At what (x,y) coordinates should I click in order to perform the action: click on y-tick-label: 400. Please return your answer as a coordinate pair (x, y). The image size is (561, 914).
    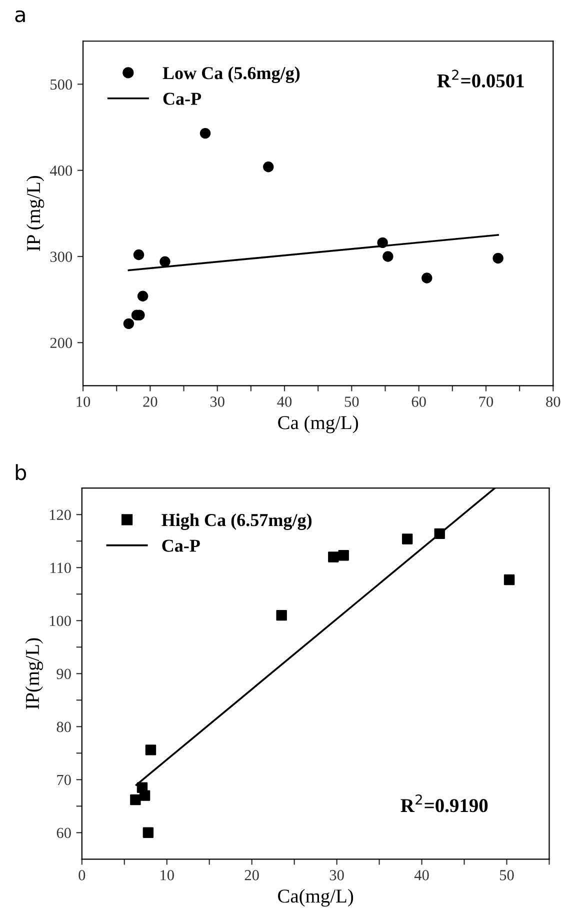
    Looking at the image, I should click on (61, 170).